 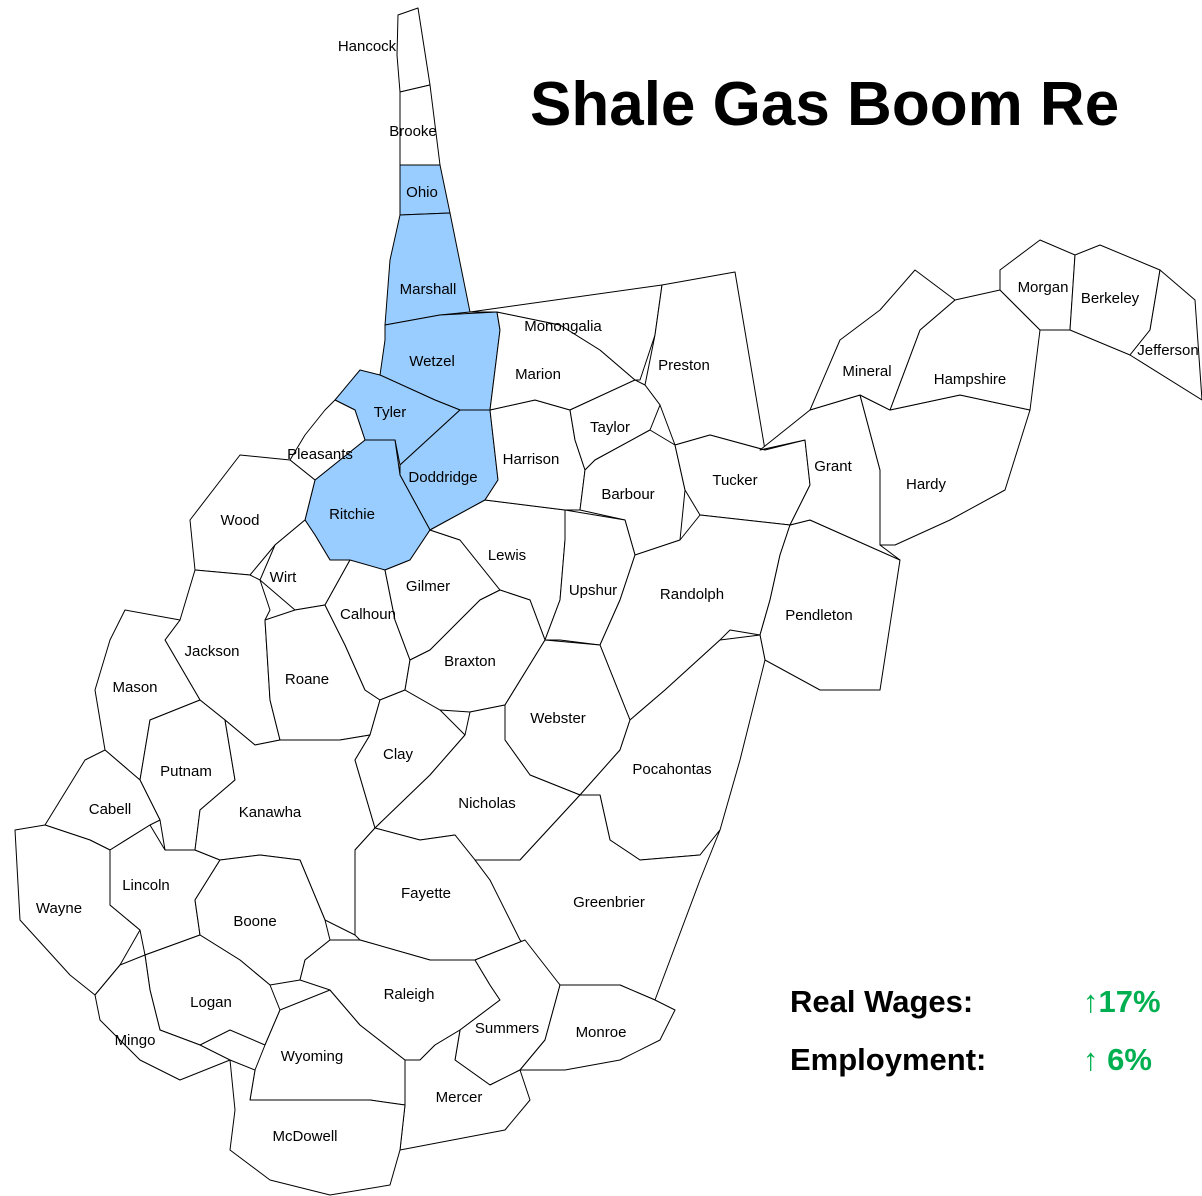 I want to click on county-label: Taylor, so click(x=610, y=427).